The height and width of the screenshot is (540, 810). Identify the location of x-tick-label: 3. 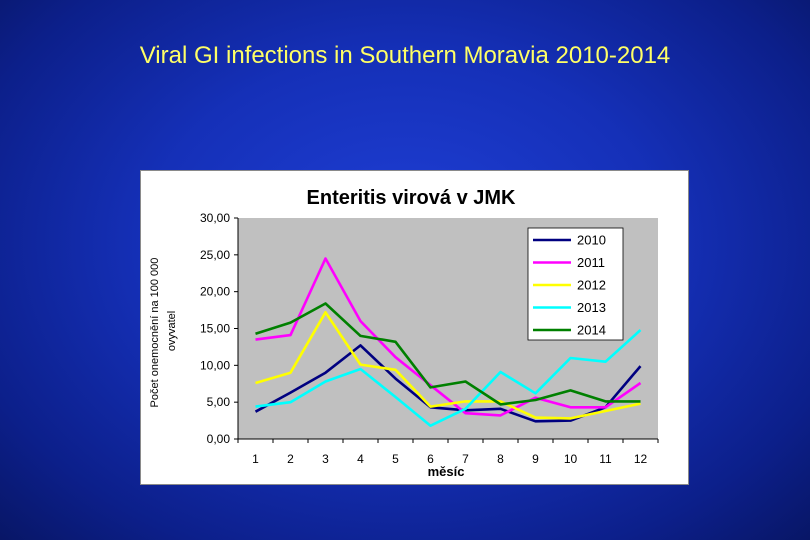
(325, 459).